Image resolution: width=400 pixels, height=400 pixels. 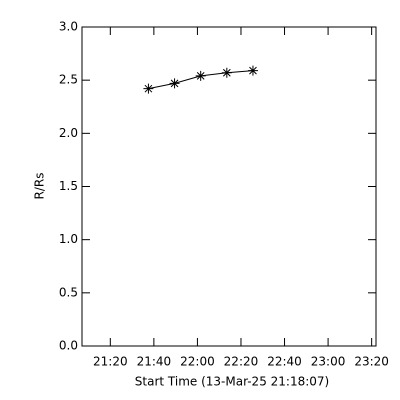 I want to click on y-tick-label: 3.0, so click(x=68, y=27).